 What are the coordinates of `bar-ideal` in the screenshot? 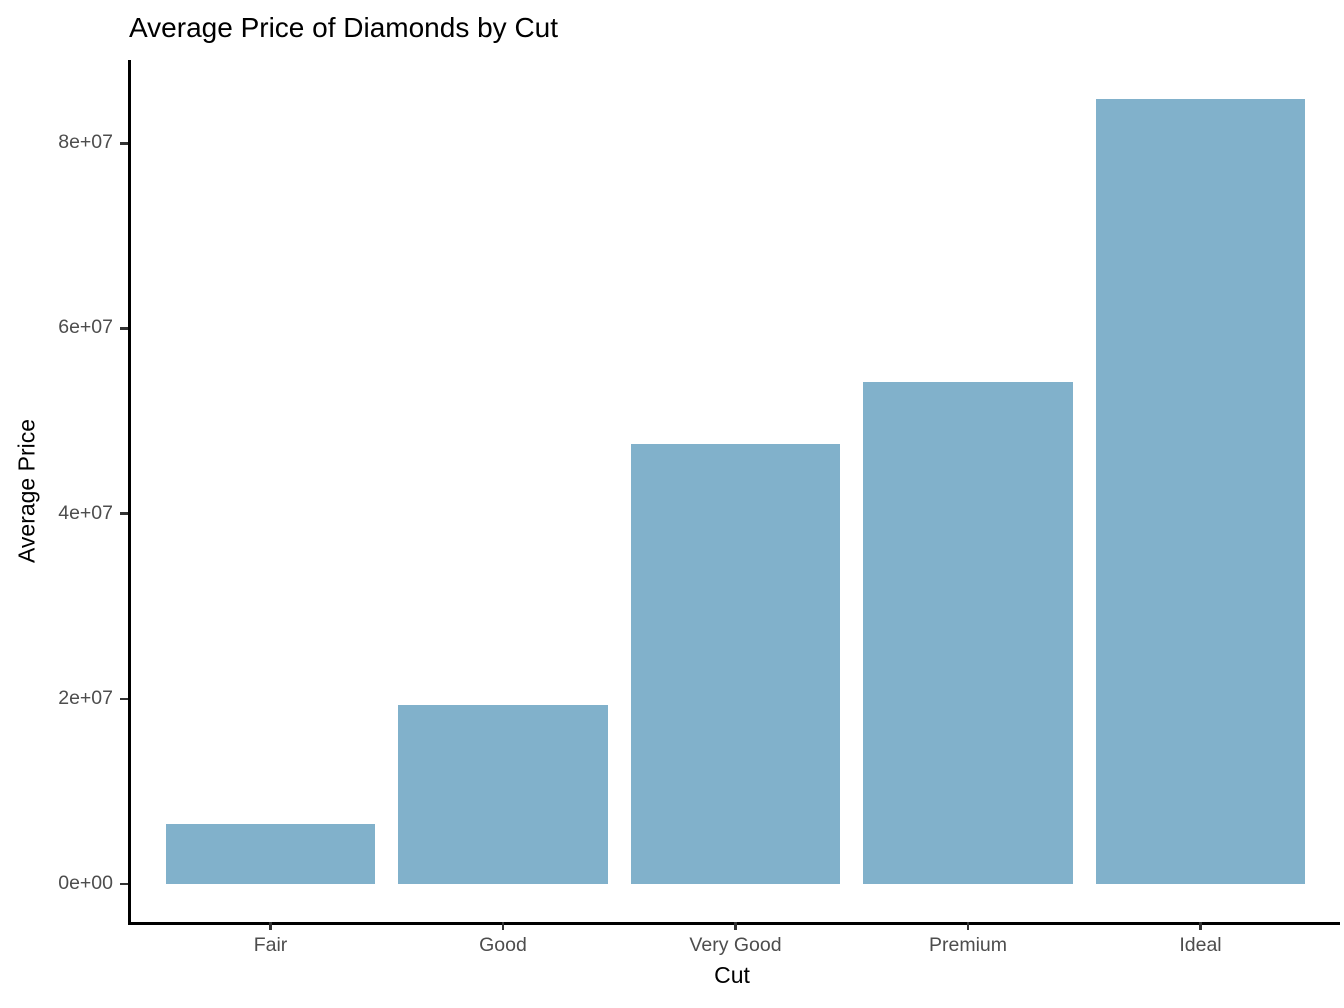 It's located at (1200, 491).